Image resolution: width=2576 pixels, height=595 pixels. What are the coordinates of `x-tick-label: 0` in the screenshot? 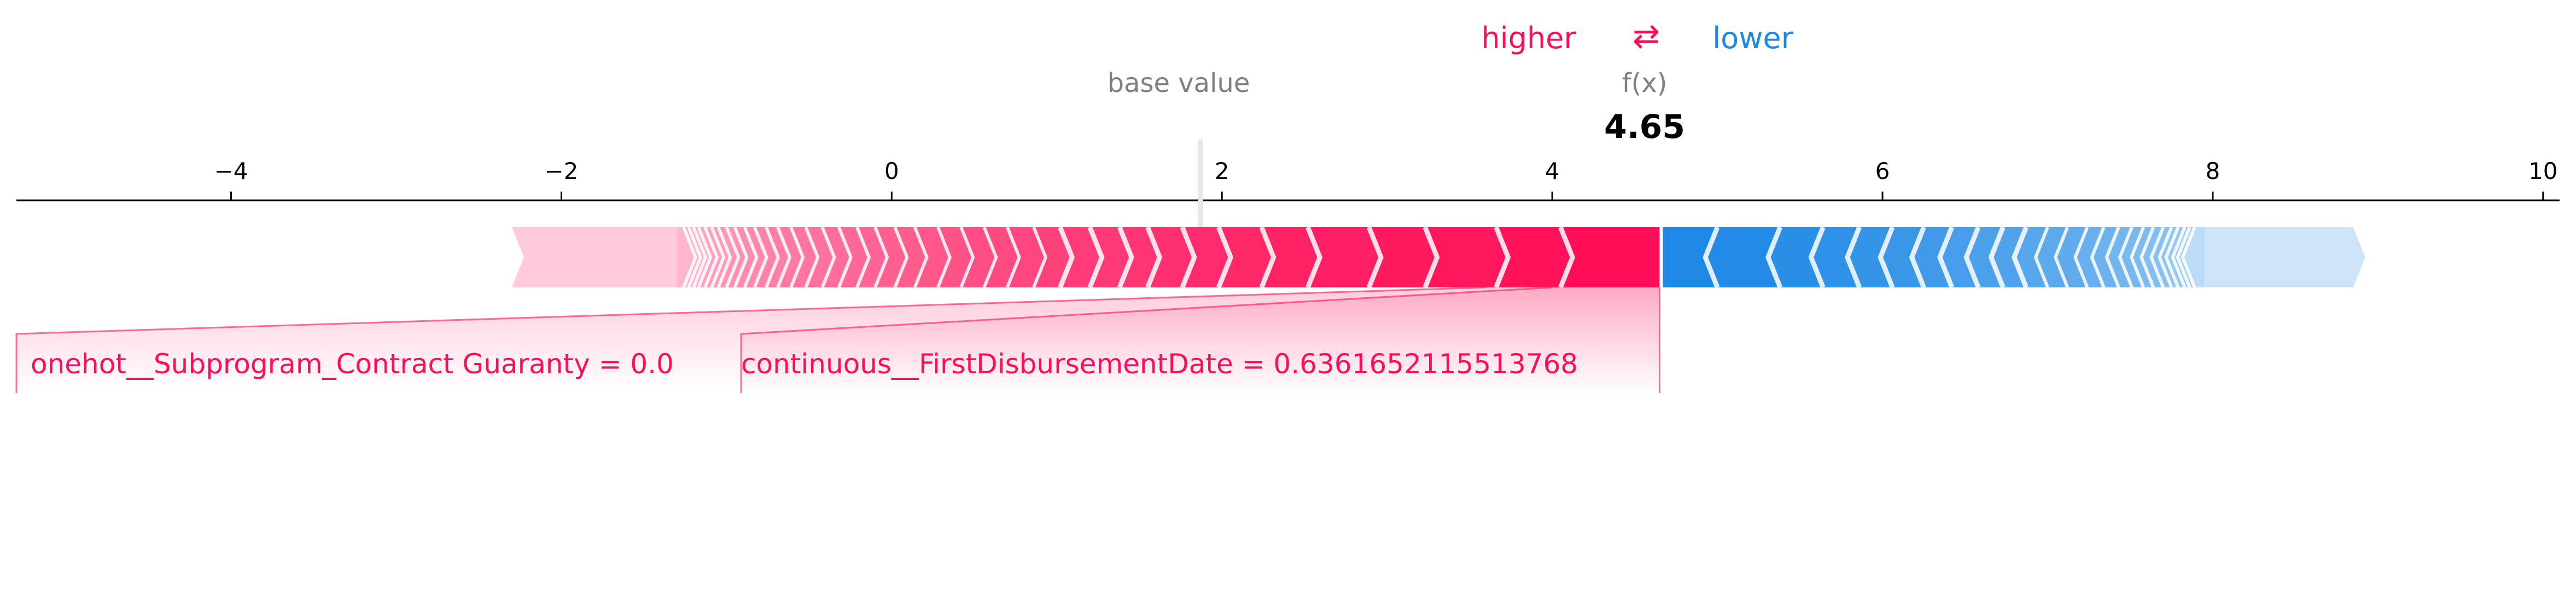 It's located at (891, 171).